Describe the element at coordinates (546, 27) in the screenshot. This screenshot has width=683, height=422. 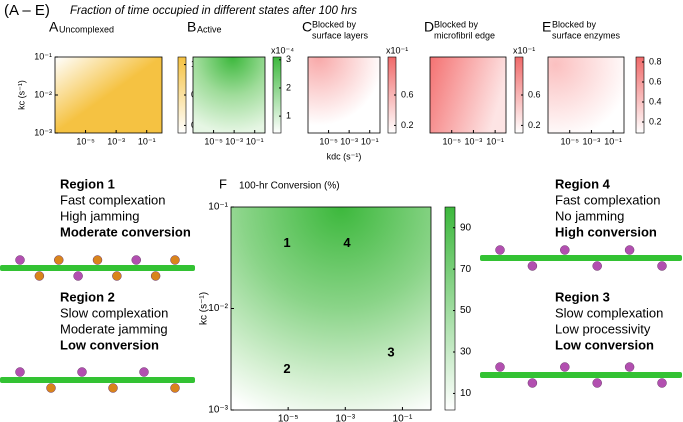
I see `panel-letter: E` at that location.